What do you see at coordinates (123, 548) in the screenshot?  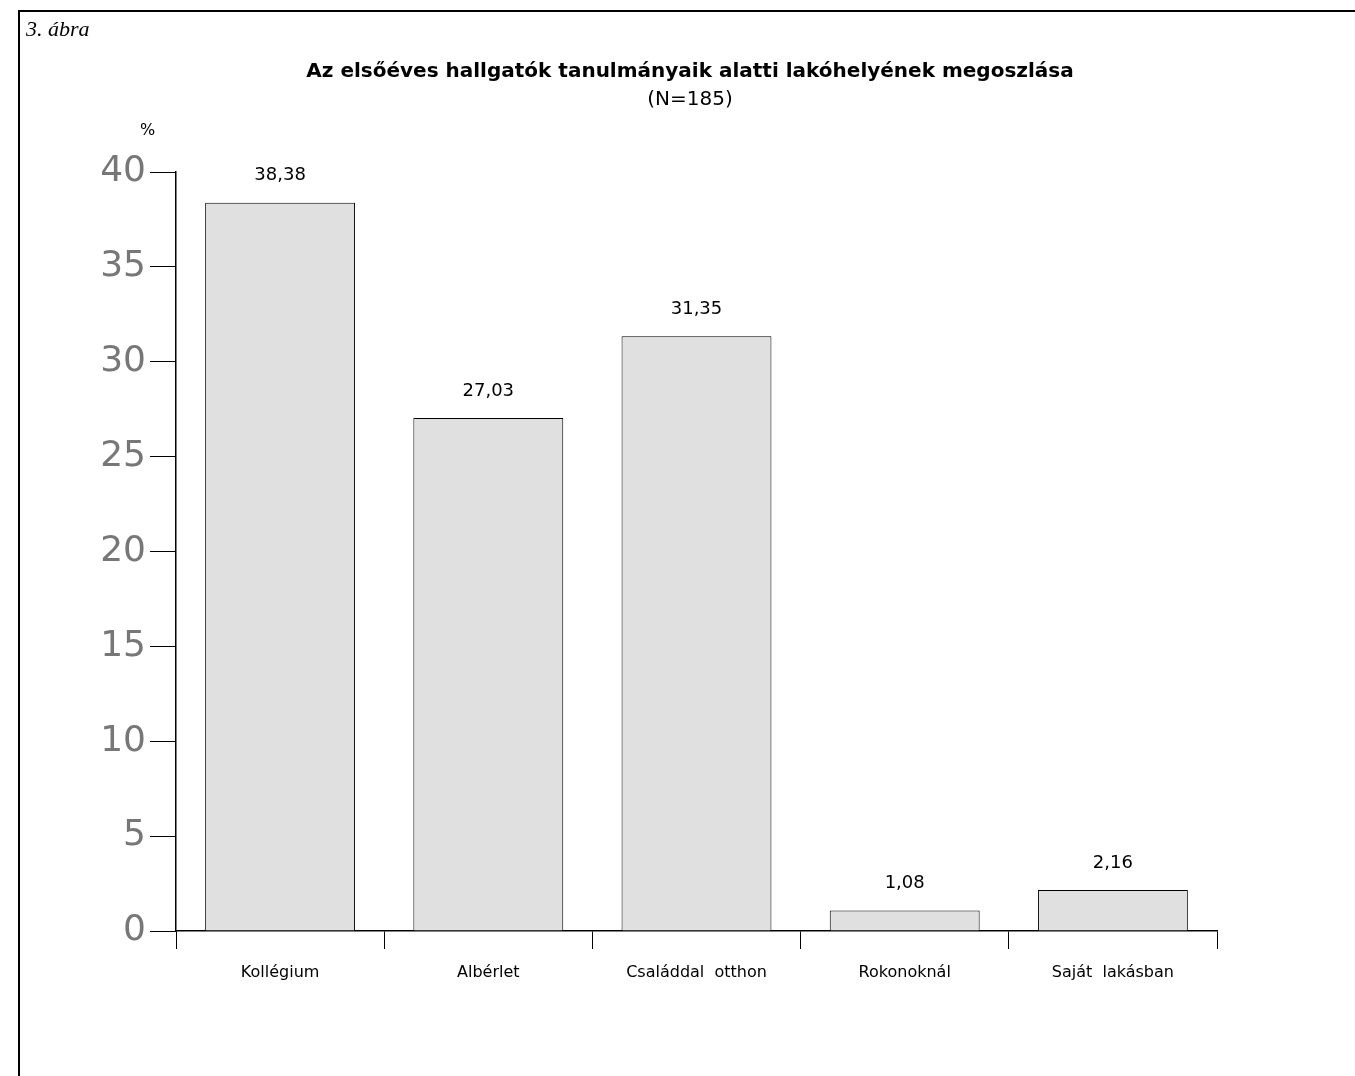 I see `y-tick-label: 20` at bounding box center [123, 548].